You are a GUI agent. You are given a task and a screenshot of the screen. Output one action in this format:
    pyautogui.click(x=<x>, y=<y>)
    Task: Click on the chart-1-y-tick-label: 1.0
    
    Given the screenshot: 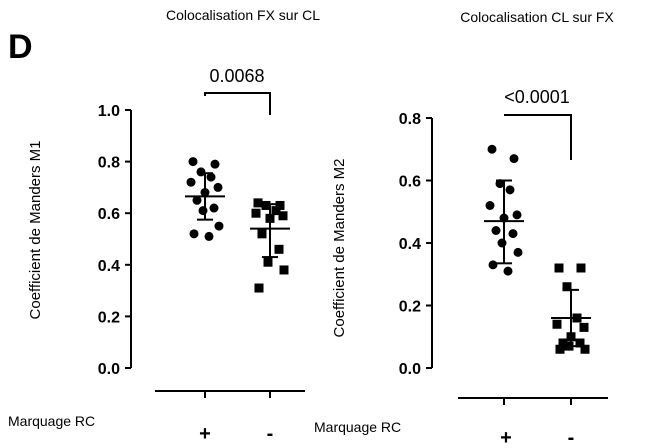 What is the action you would take?
    pyautogui.click(x=109, y=111)
    